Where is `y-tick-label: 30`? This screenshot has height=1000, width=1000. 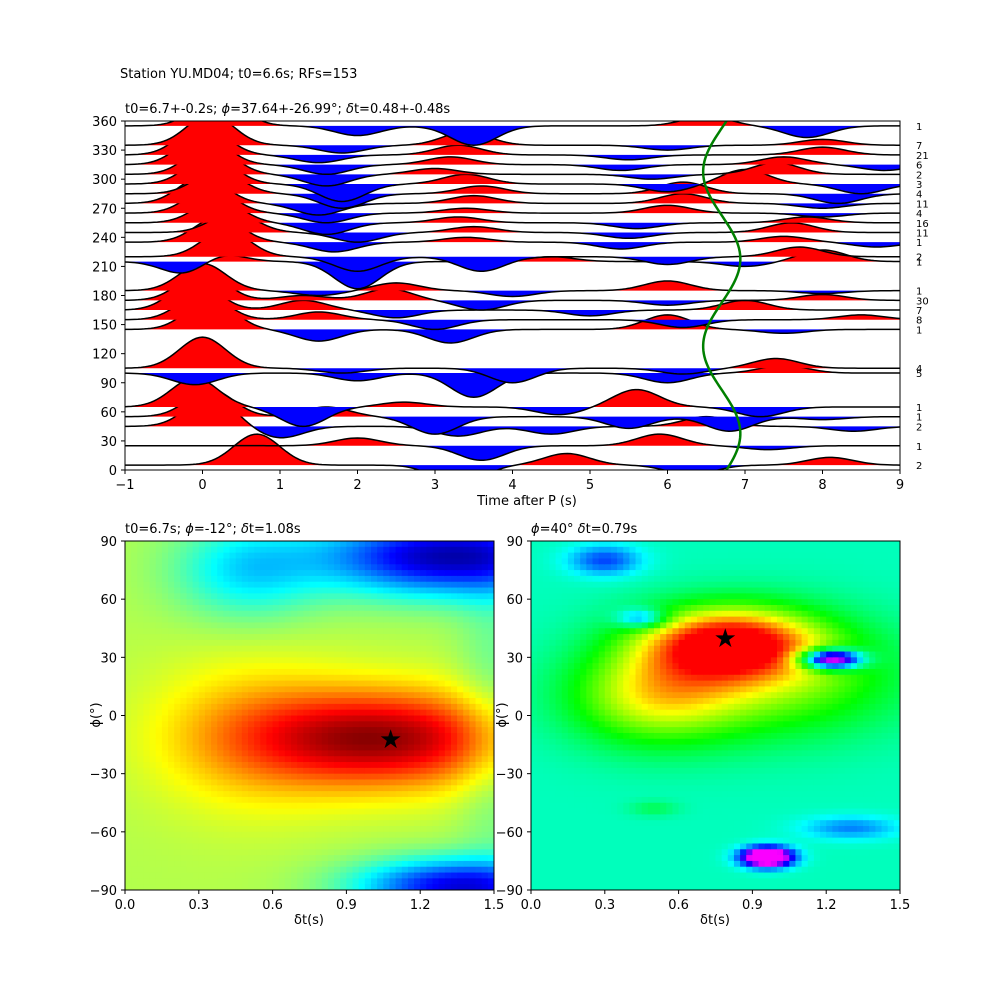 y-tick-label: 30 is located at coordinates (108, 658).